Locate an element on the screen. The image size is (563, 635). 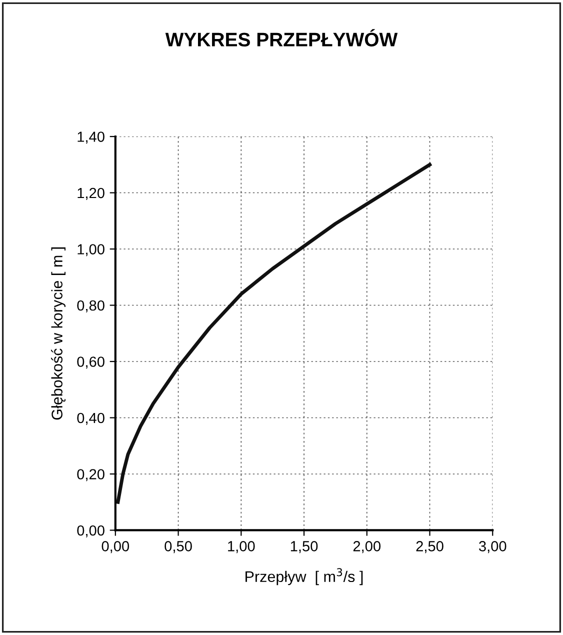
y-tick-label: 1,00 is located at coordinates (91, 250).